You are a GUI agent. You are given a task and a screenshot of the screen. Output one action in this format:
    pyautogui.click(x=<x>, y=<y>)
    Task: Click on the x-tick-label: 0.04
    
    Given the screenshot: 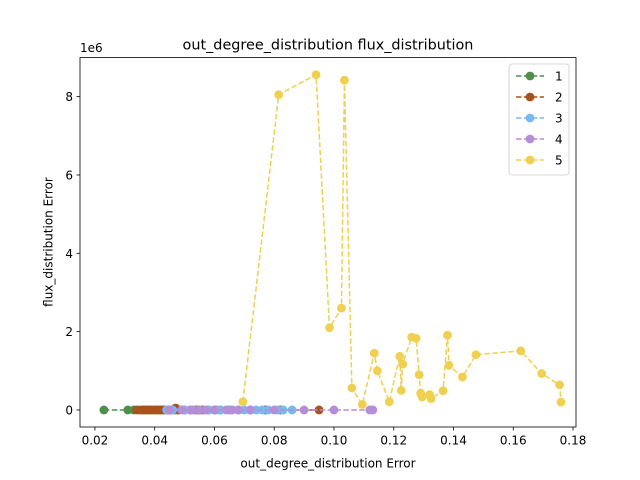 What is the action you would take?
    pyautogui.click(x=154, y=441)
    